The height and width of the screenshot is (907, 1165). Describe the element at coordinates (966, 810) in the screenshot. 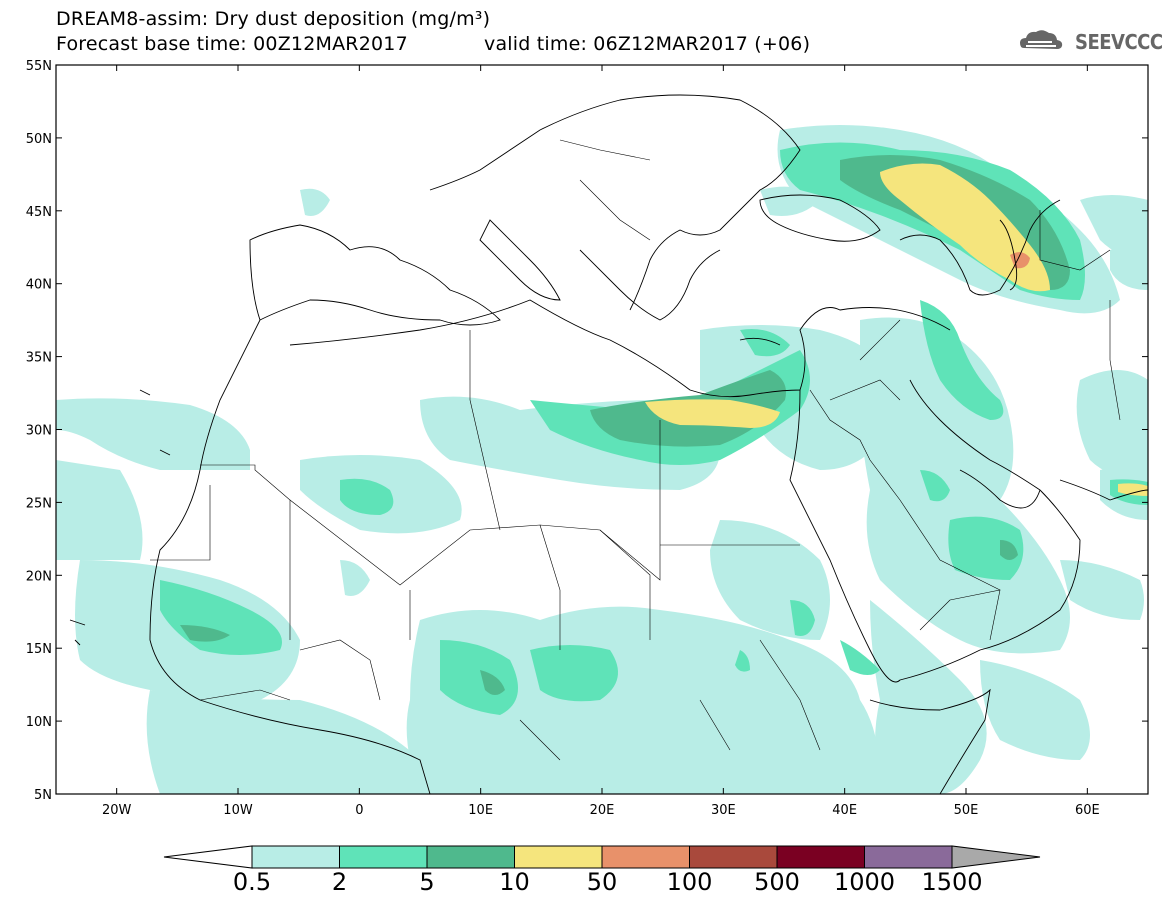

I see `lon-tick-label: 50E` at that location.